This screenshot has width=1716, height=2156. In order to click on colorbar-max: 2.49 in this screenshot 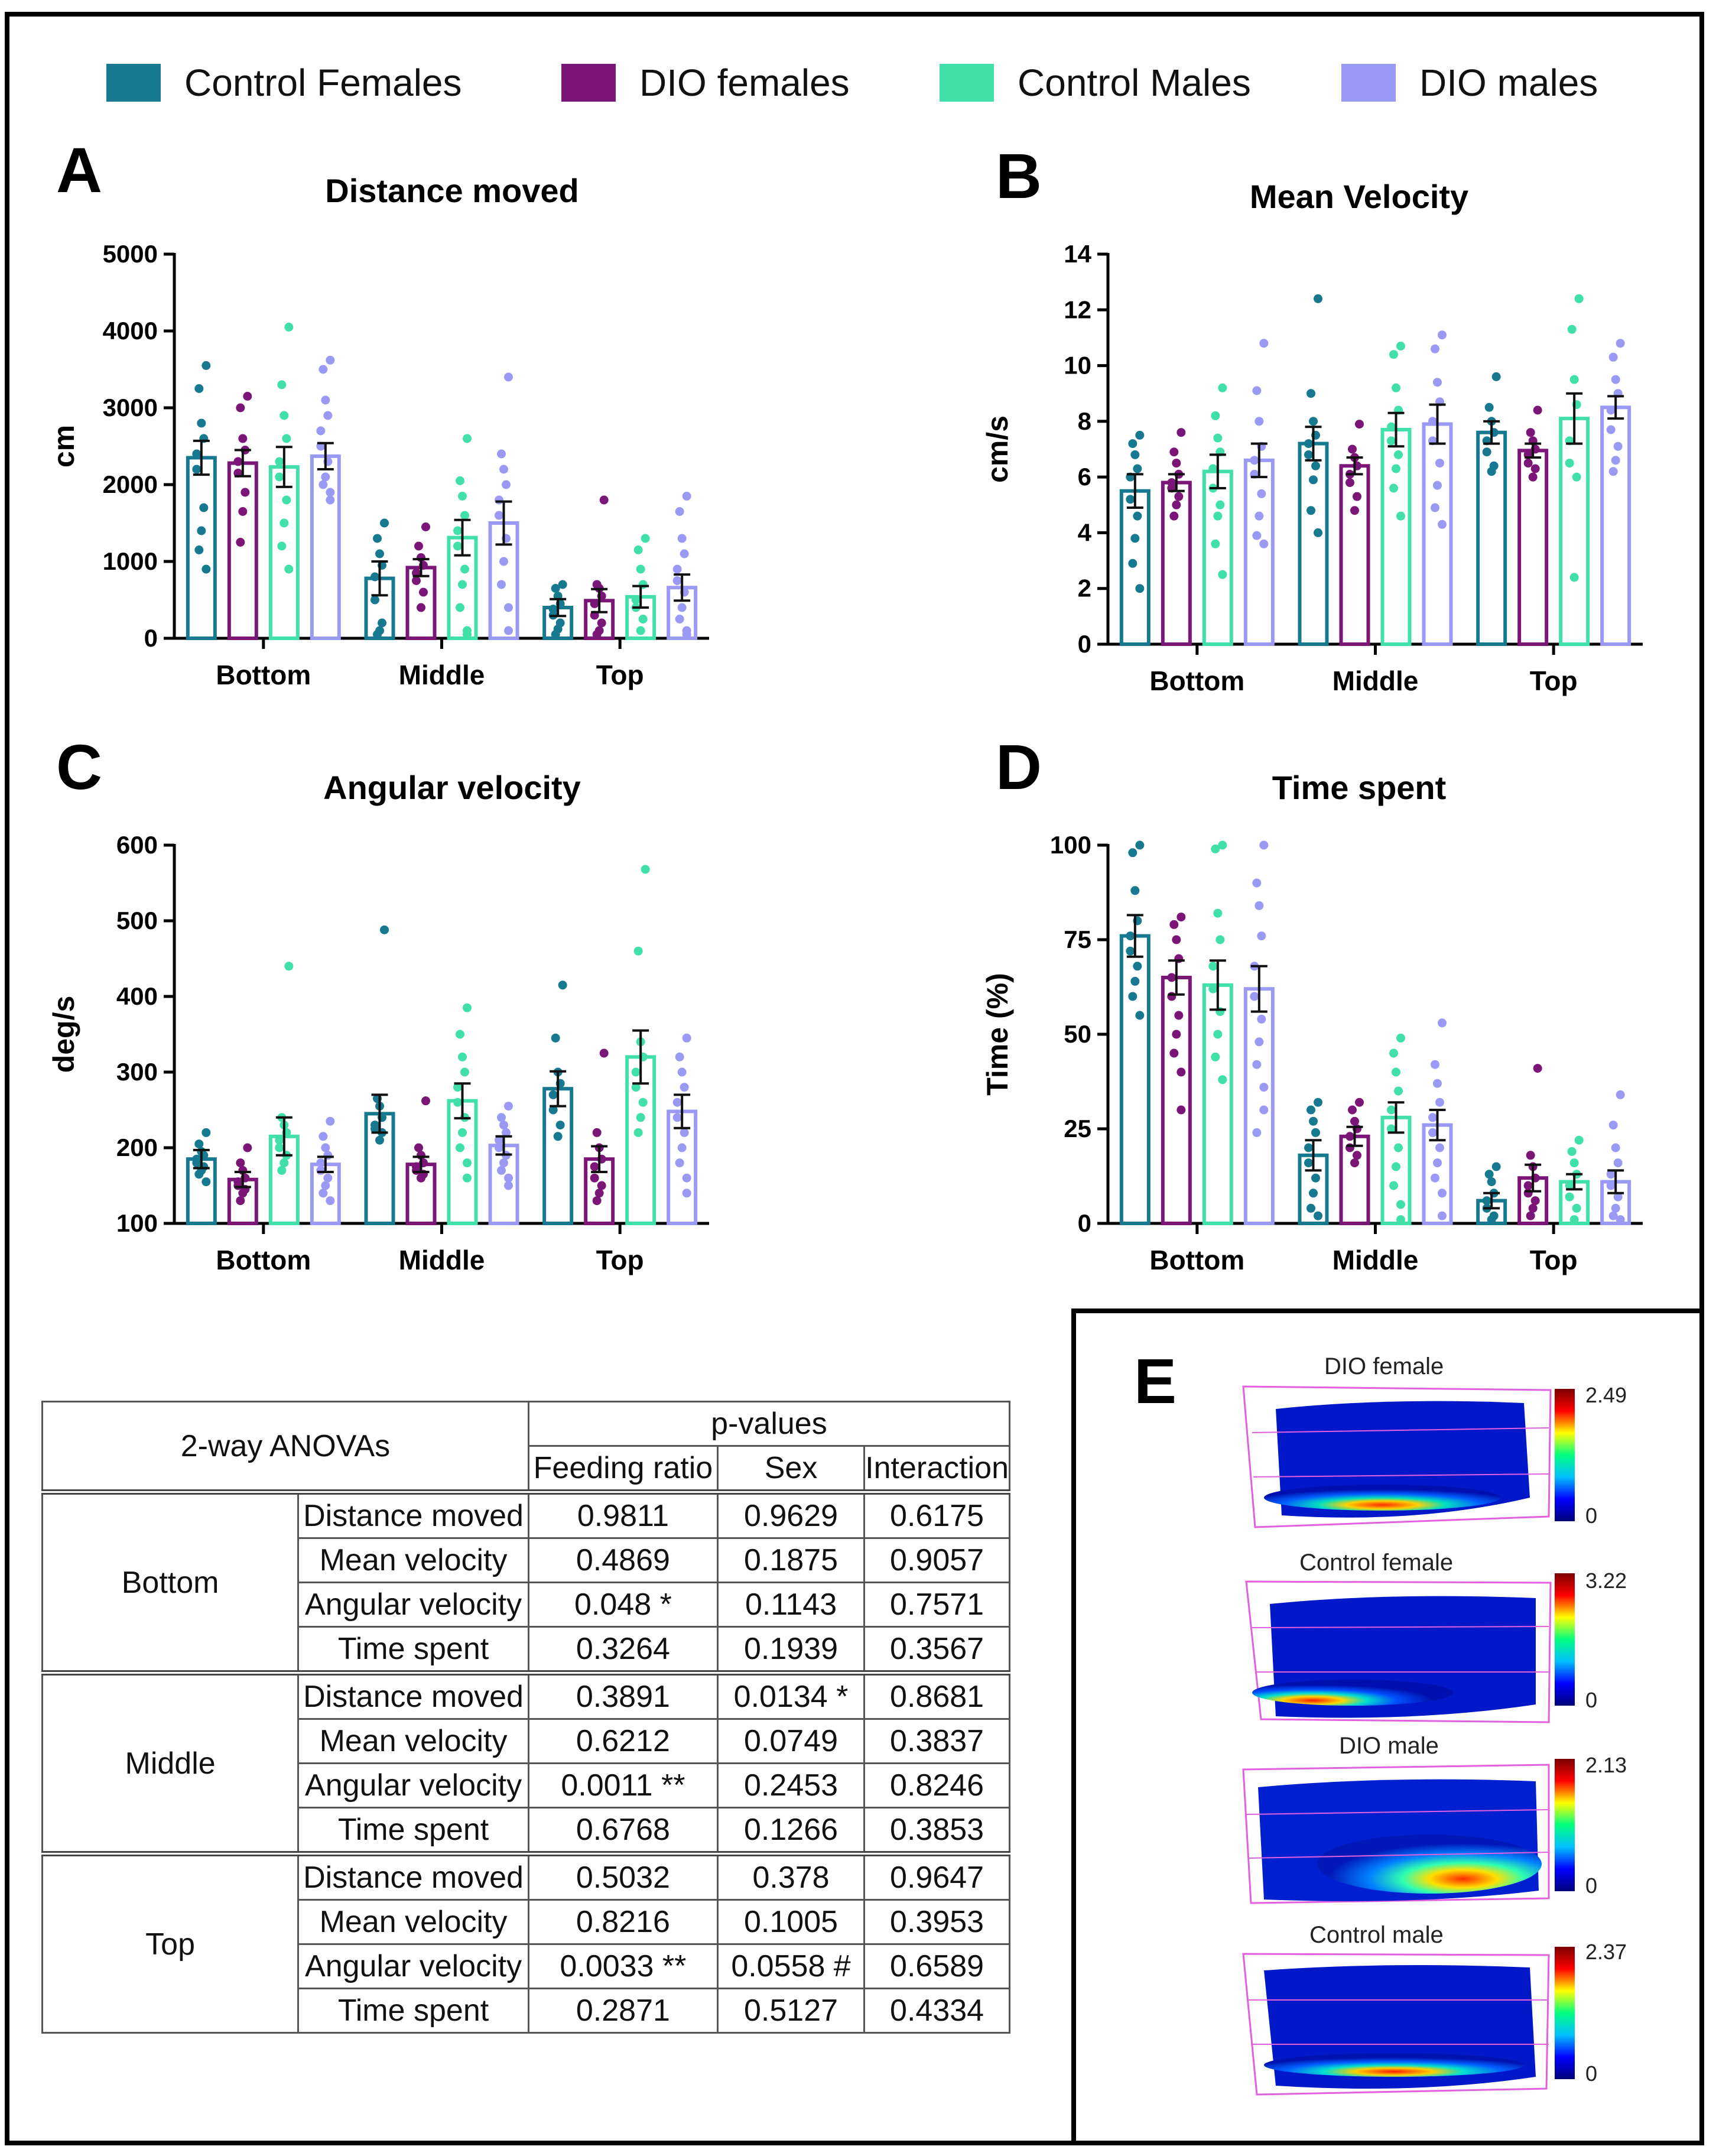, I will do `click(1606, 1395)`.